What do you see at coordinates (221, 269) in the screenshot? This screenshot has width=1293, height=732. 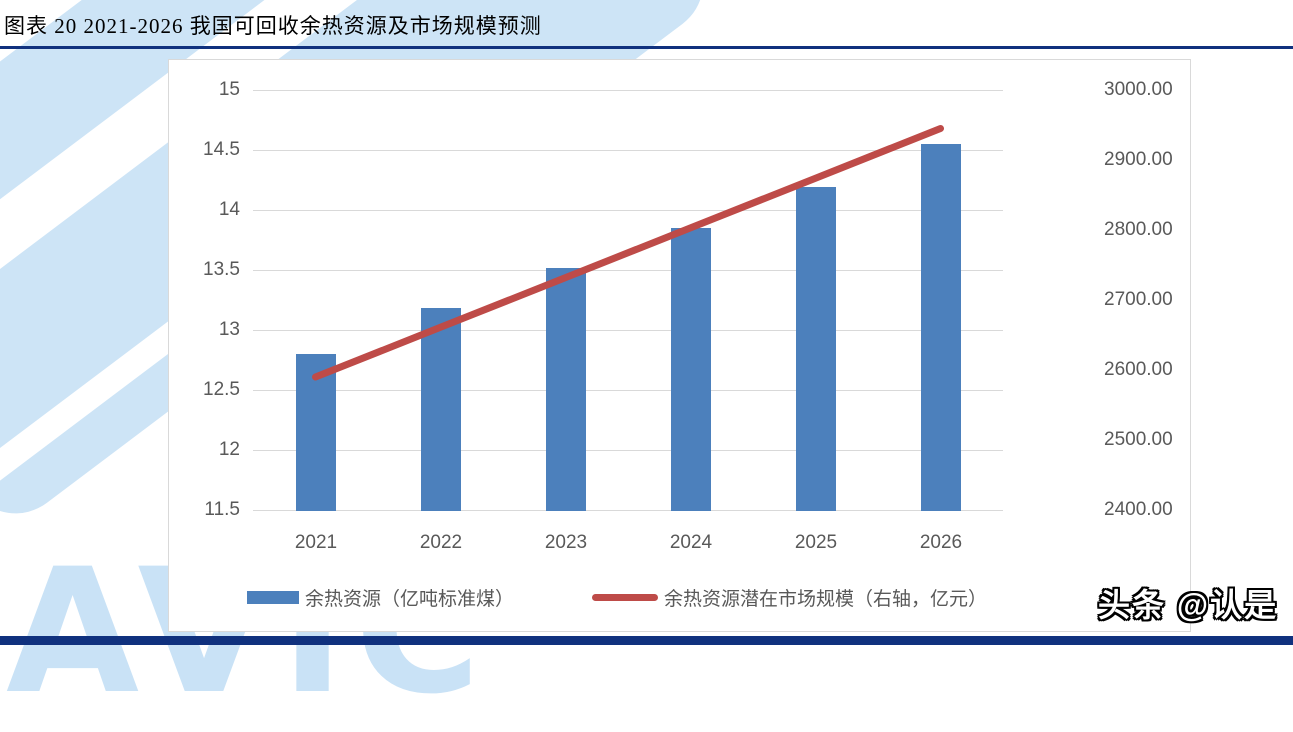 I see `left-axis-tick-label: 13.5` at bounding box center [221, 269].